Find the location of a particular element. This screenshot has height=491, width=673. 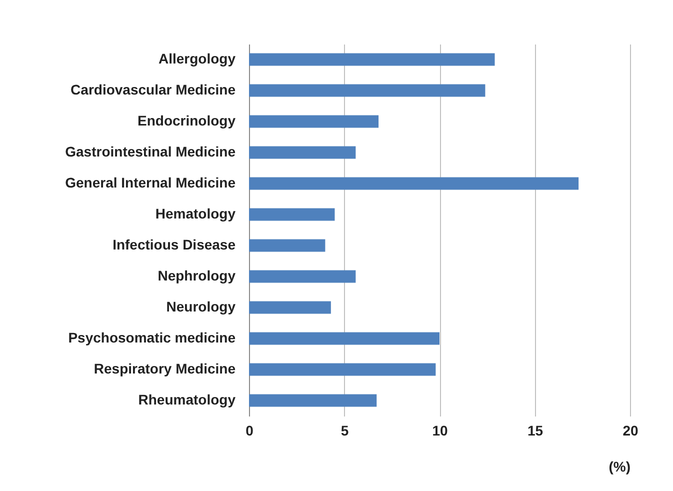

y-tick-label: Hematology is located at coordinates (195, 214).